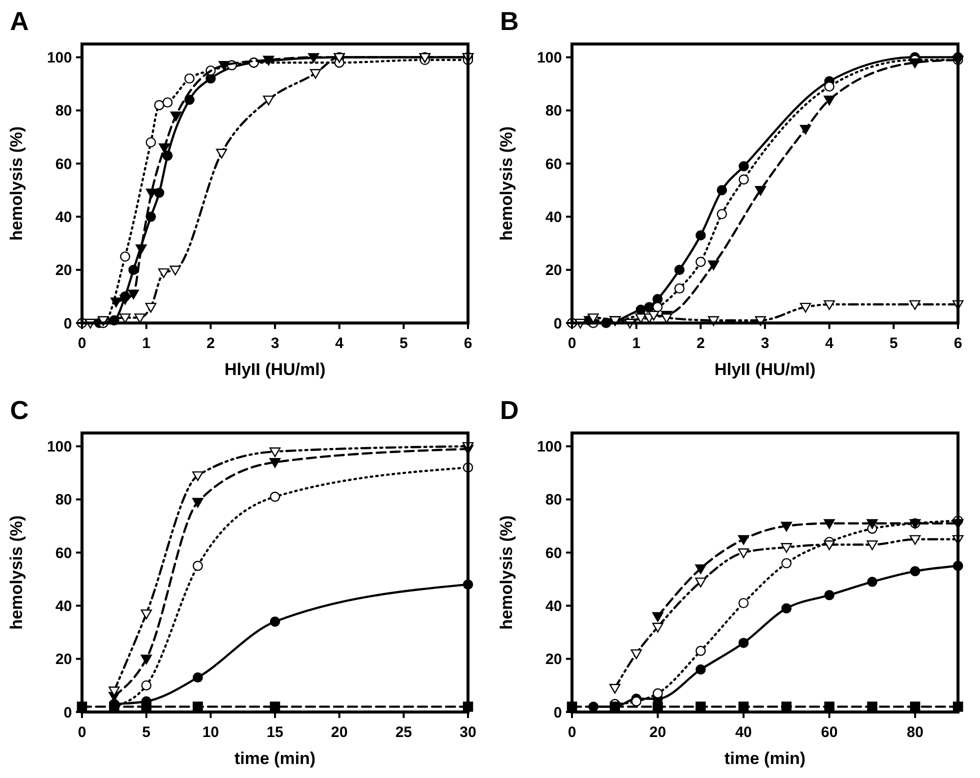  What do you see at coordinates (403, 732) in the screenshot?
I see `x-tick-label: 25` at bounding box center [403, 732].